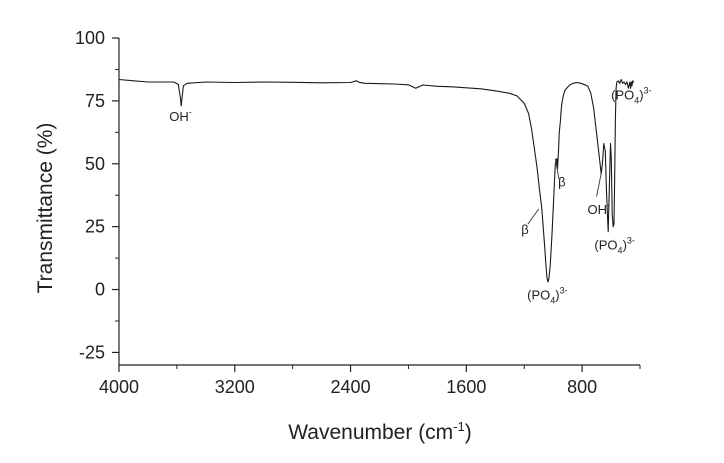 The width and height of the screenshot is (724, 463). What do you see at coordinates (235, 387) in the screenshot?
I see `x-tick-label: 3200` at bounding box center [235, 387].